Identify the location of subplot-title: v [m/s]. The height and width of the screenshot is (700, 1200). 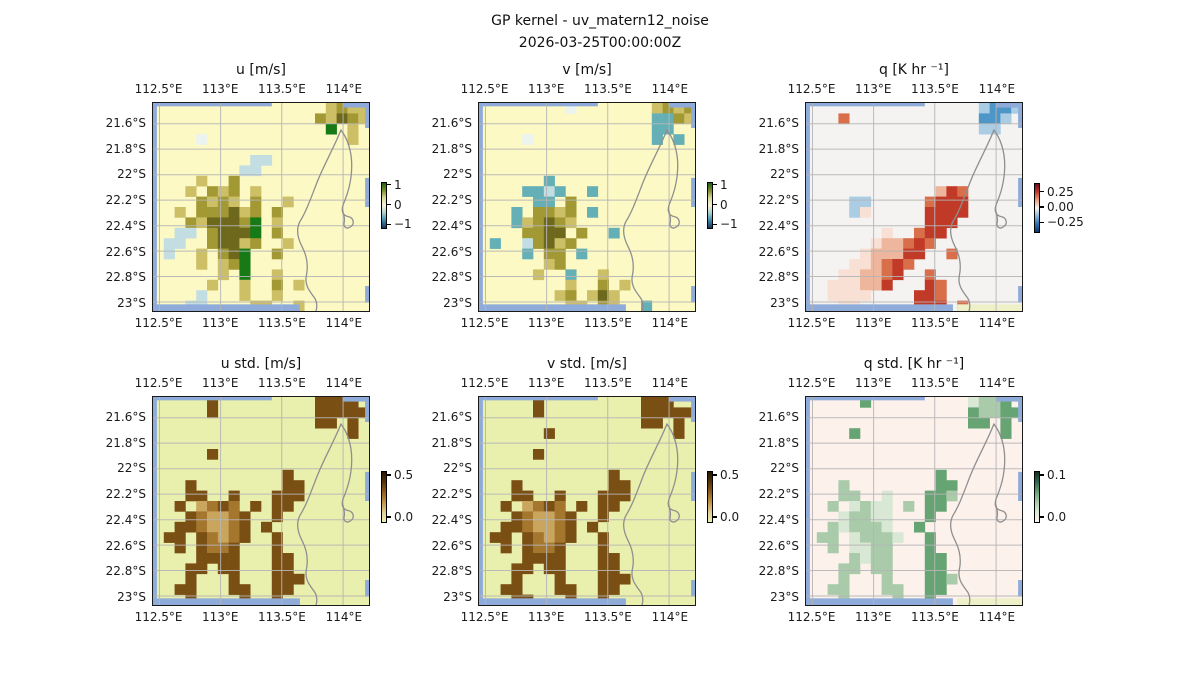
(587, 70).